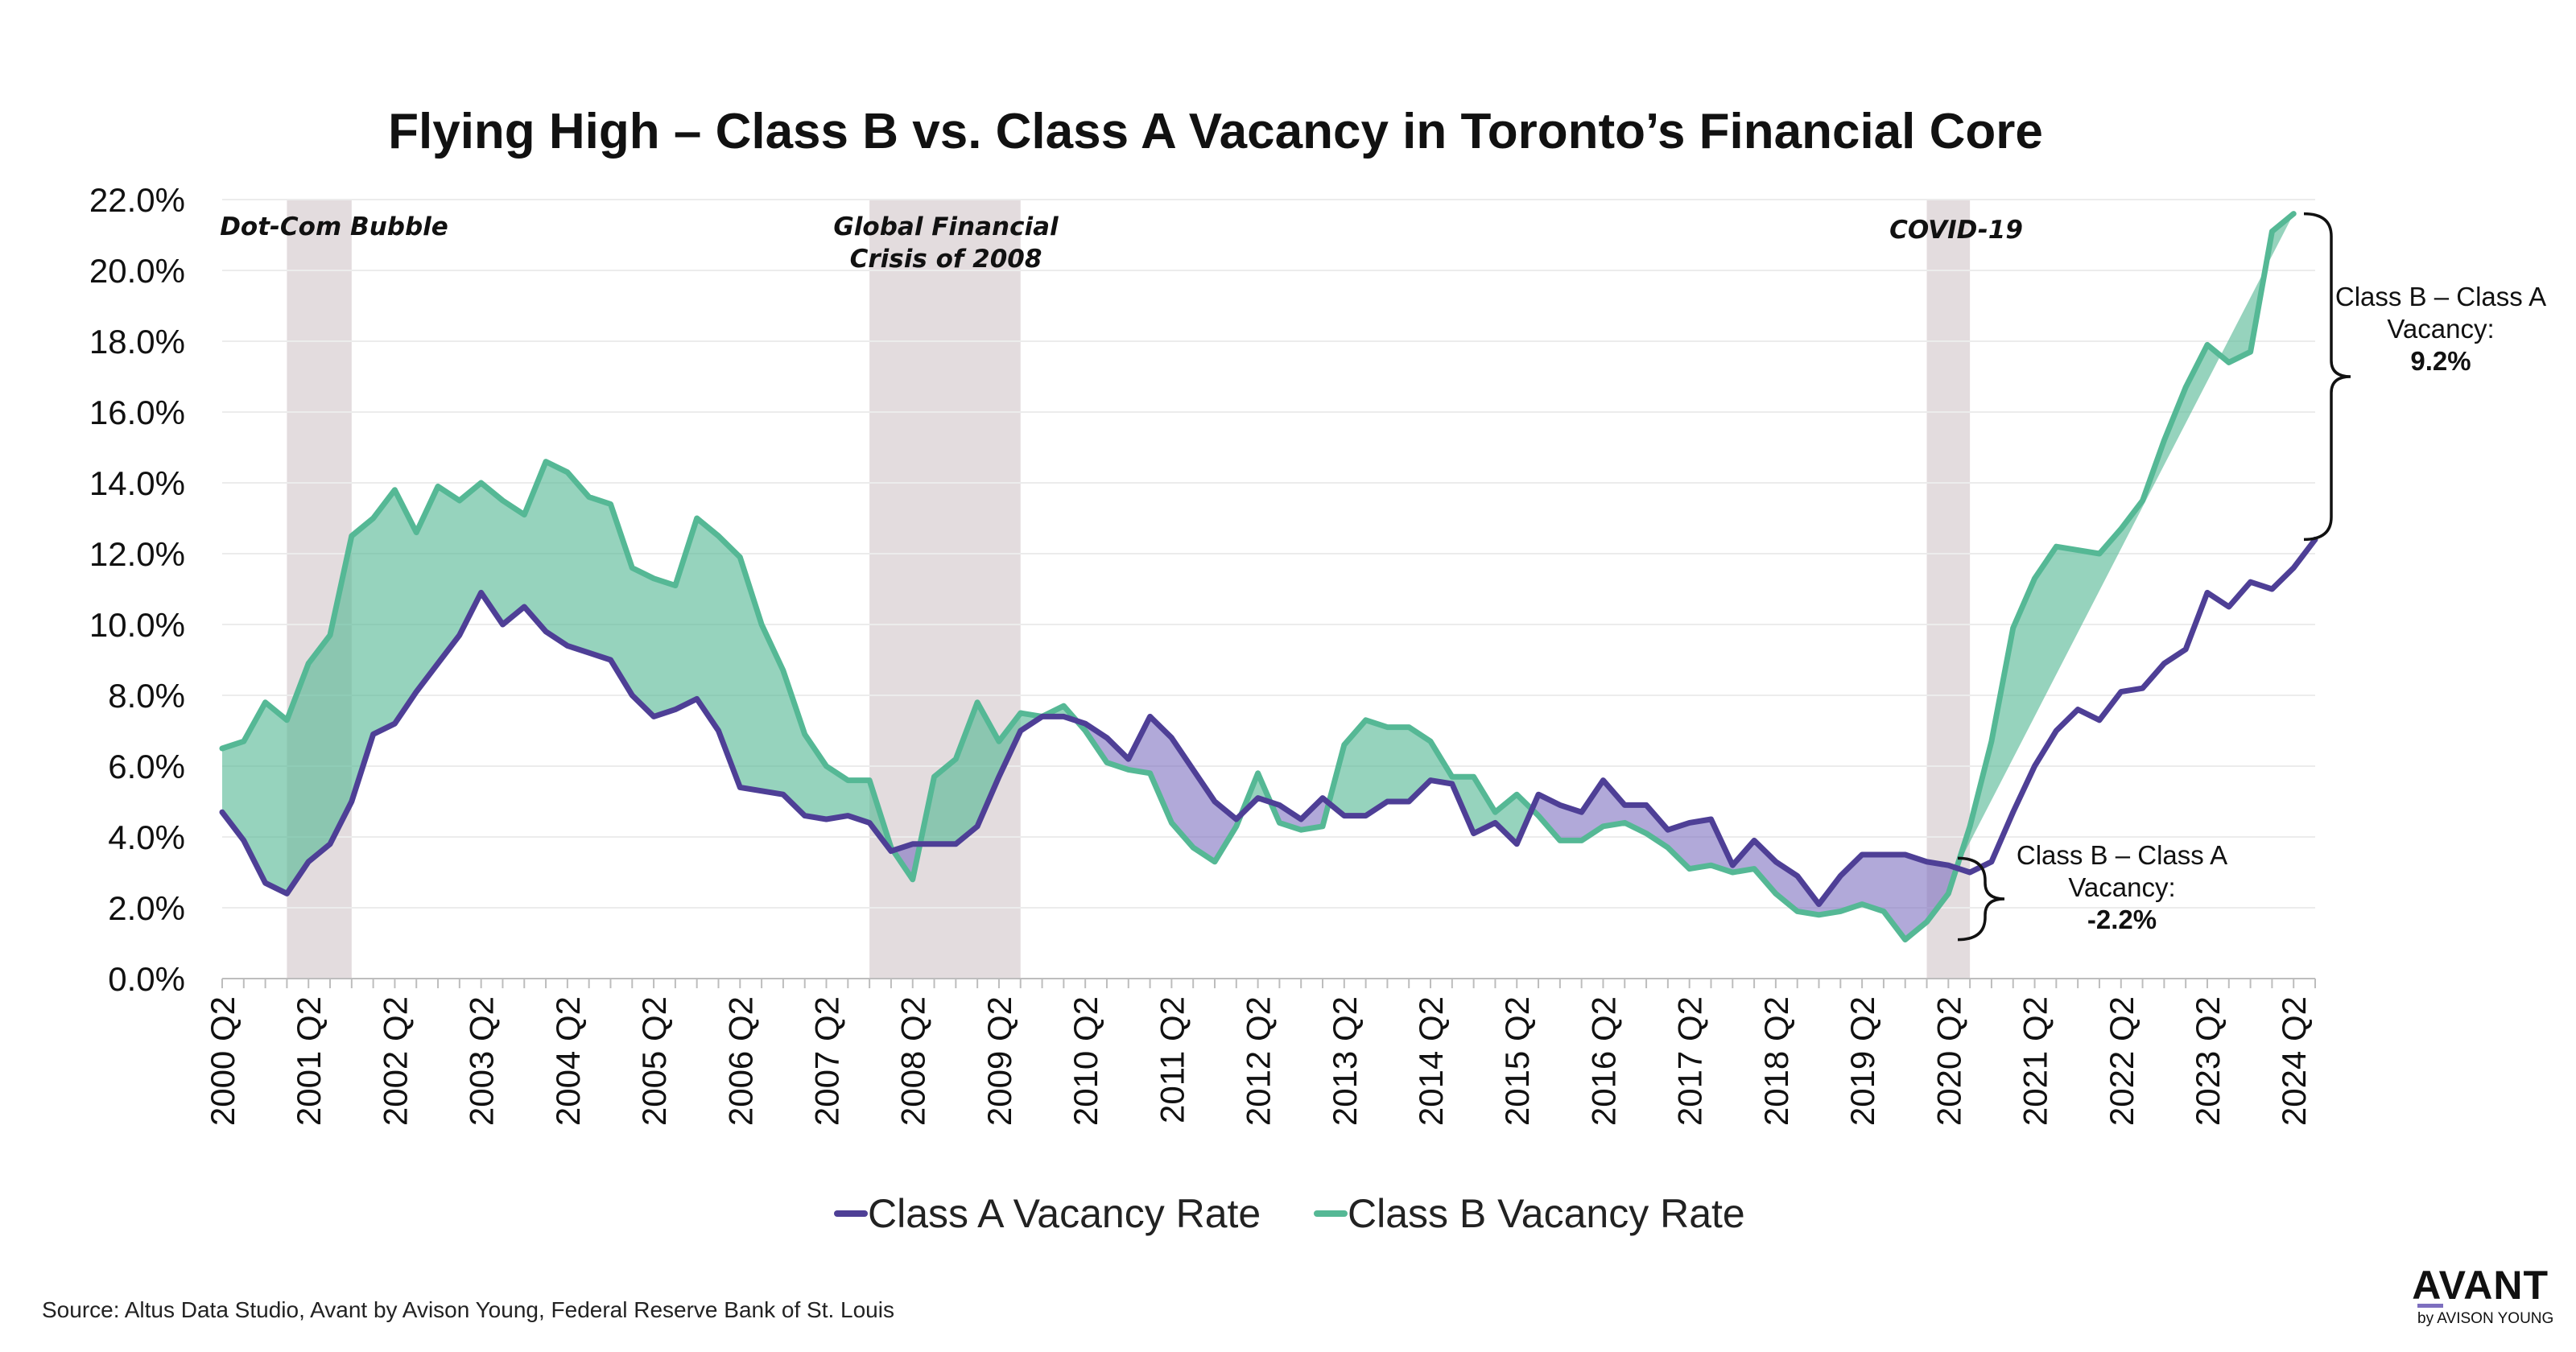 The image size is (2576, 1352). I want to click on y-tick-label: 8.0%, so click(146, 696).